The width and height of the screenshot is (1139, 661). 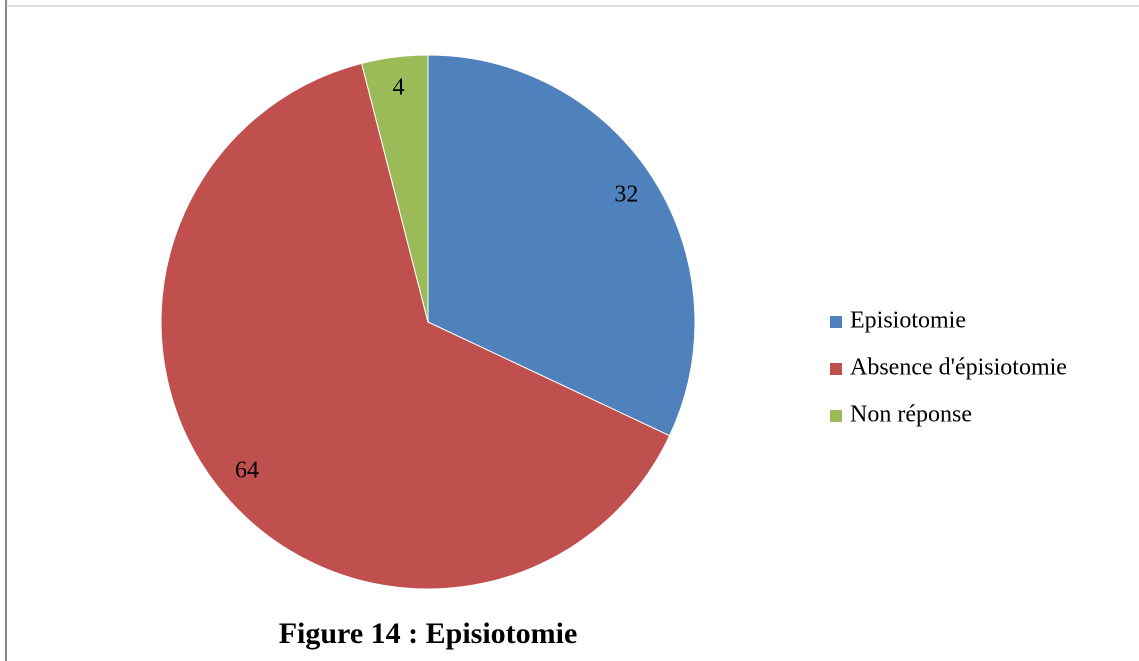 What do you see at coordinates (908, 321) in the screenshot?
I see `legend-label: Episiotomie` at bounding box center [908, 321].